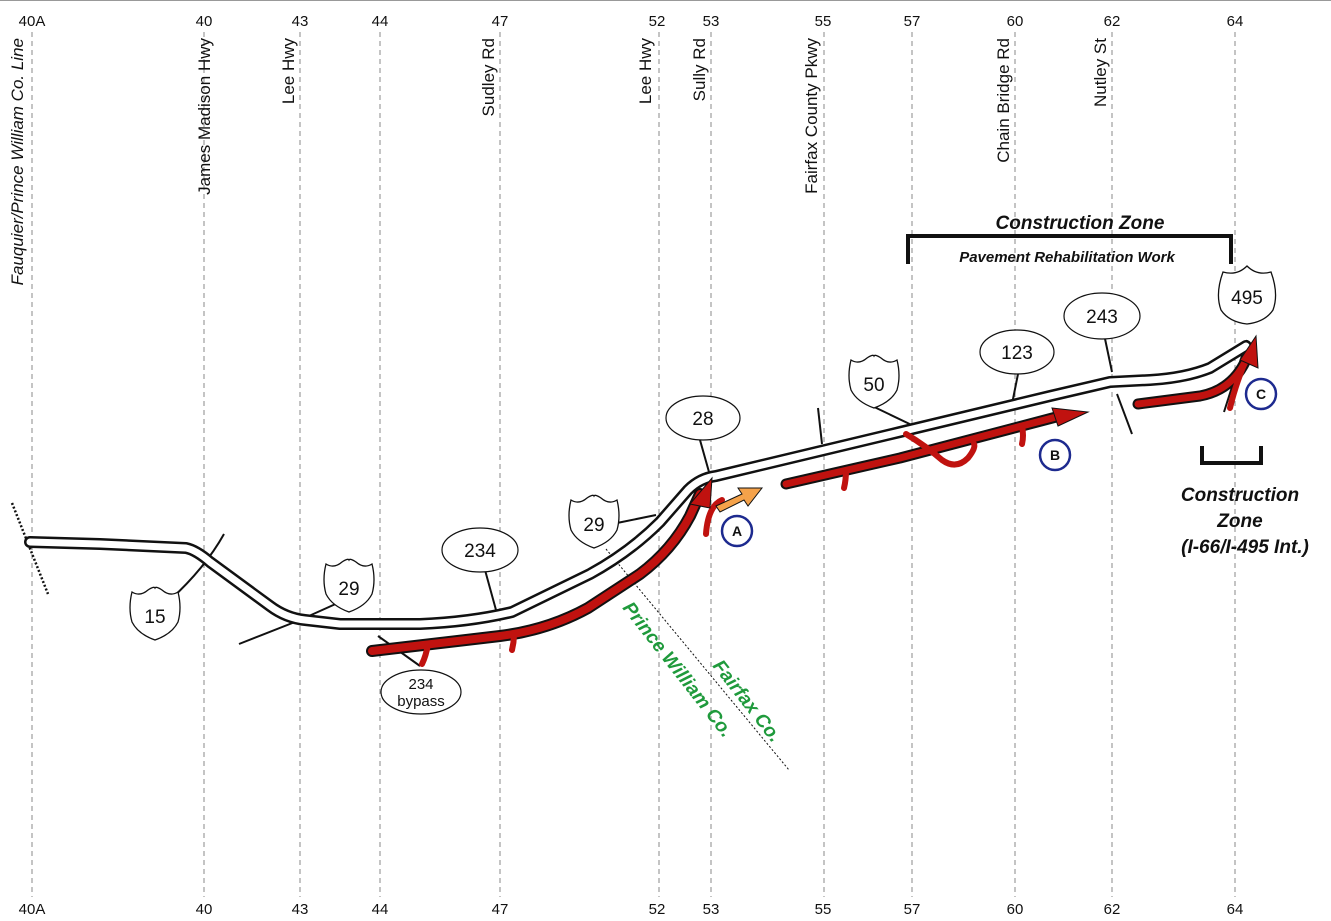  I want to click on state-route-28-number: 28, so click(702, 419).